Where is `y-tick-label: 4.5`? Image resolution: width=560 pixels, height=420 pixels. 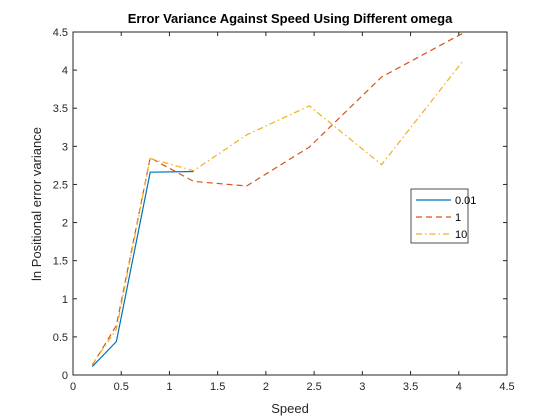 y-tick-label: 4.5 is located at coordinates (60, 33).